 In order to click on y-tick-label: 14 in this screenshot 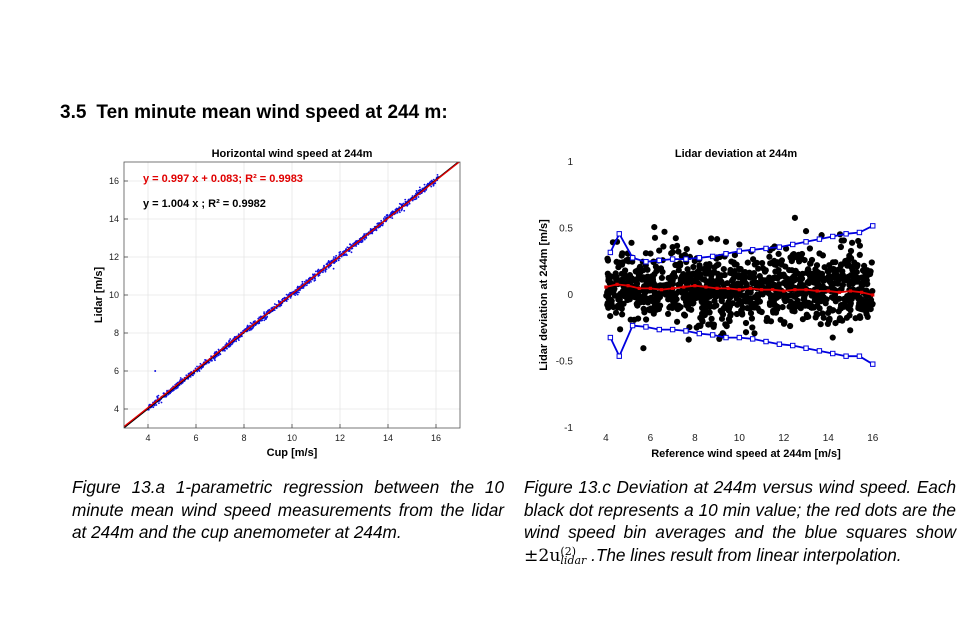, I will do `click(114, 219)`.